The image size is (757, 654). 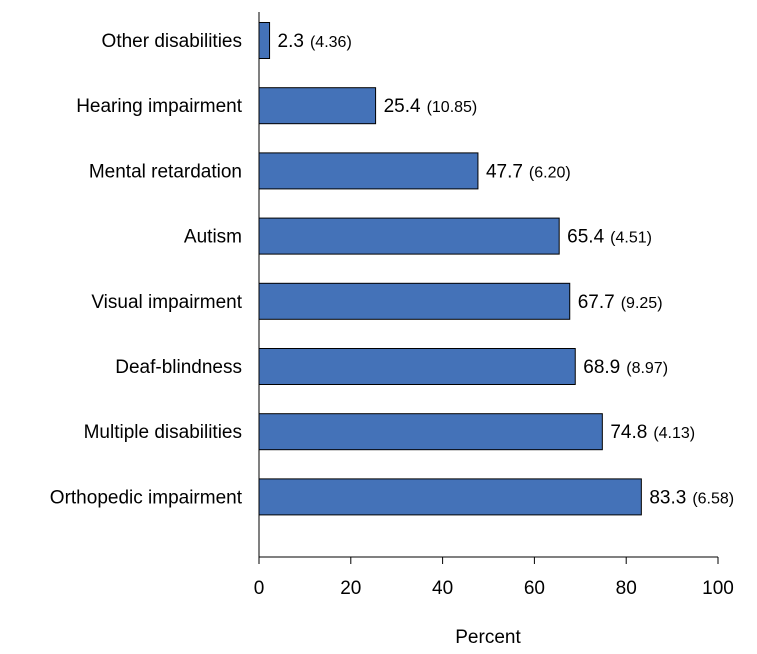 I want to click on data-label: 65.4 (4.51), so click(x=609, y=237).